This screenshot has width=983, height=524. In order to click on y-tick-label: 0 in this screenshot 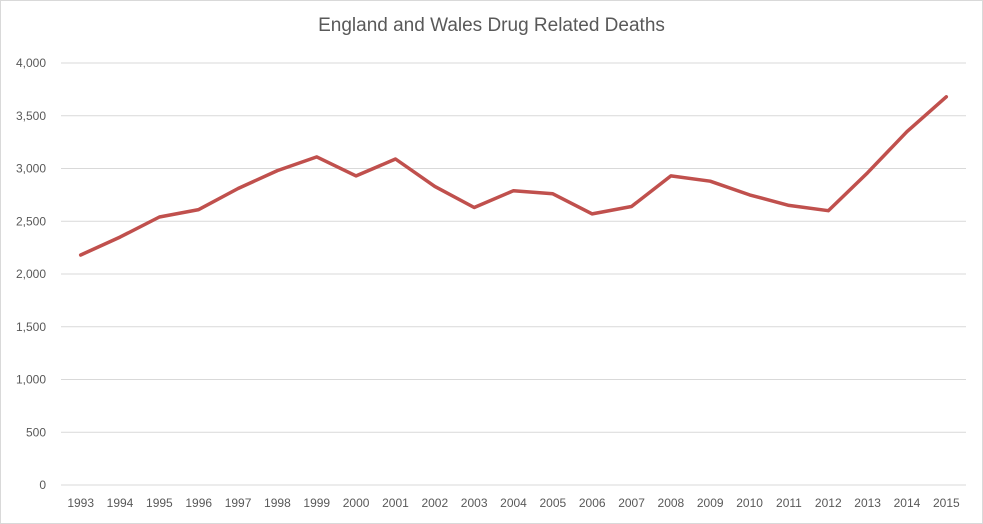, I will do `click(42, 485)`.